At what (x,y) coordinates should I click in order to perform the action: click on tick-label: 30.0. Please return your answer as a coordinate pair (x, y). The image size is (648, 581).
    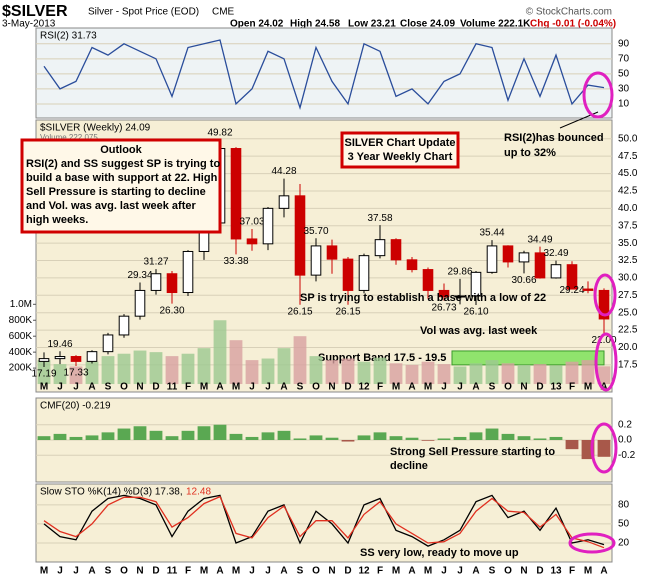
    Looking at the image, I should click on (628, 278).